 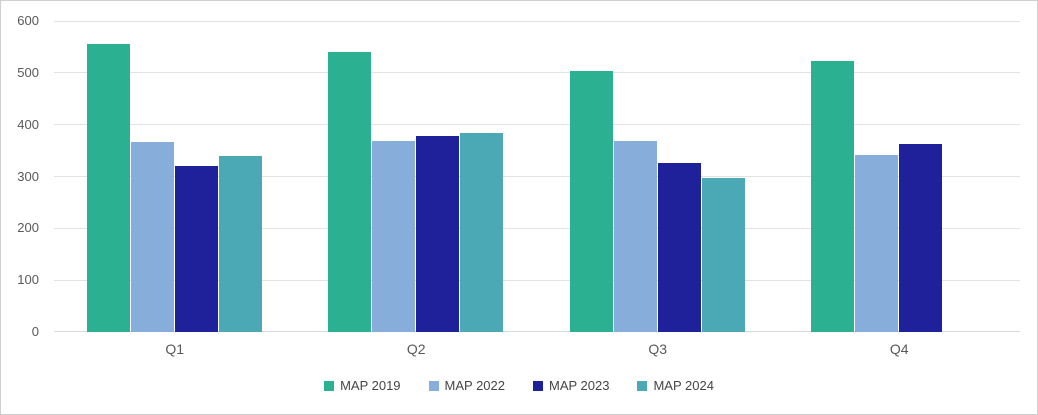 I want to click on bar-map-2022-q1, so click(x=152, y=237).